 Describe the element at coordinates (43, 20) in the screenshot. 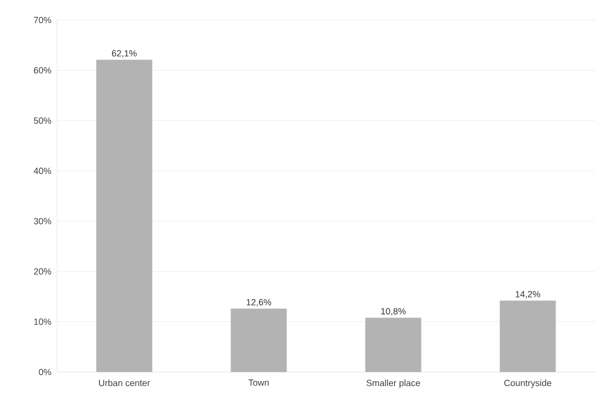

I see `y-tick-label: 70%` at that location.